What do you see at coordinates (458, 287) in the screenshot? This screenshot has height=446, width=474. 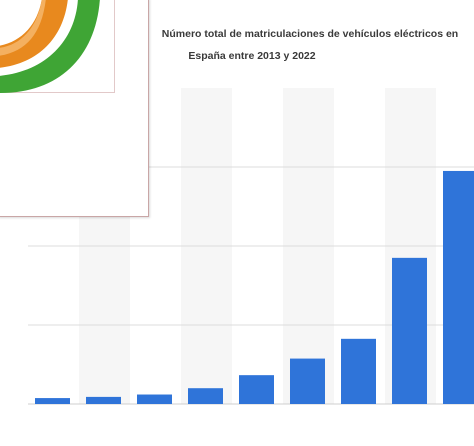 I see `bar-2021` at bounding box center [458, 287].